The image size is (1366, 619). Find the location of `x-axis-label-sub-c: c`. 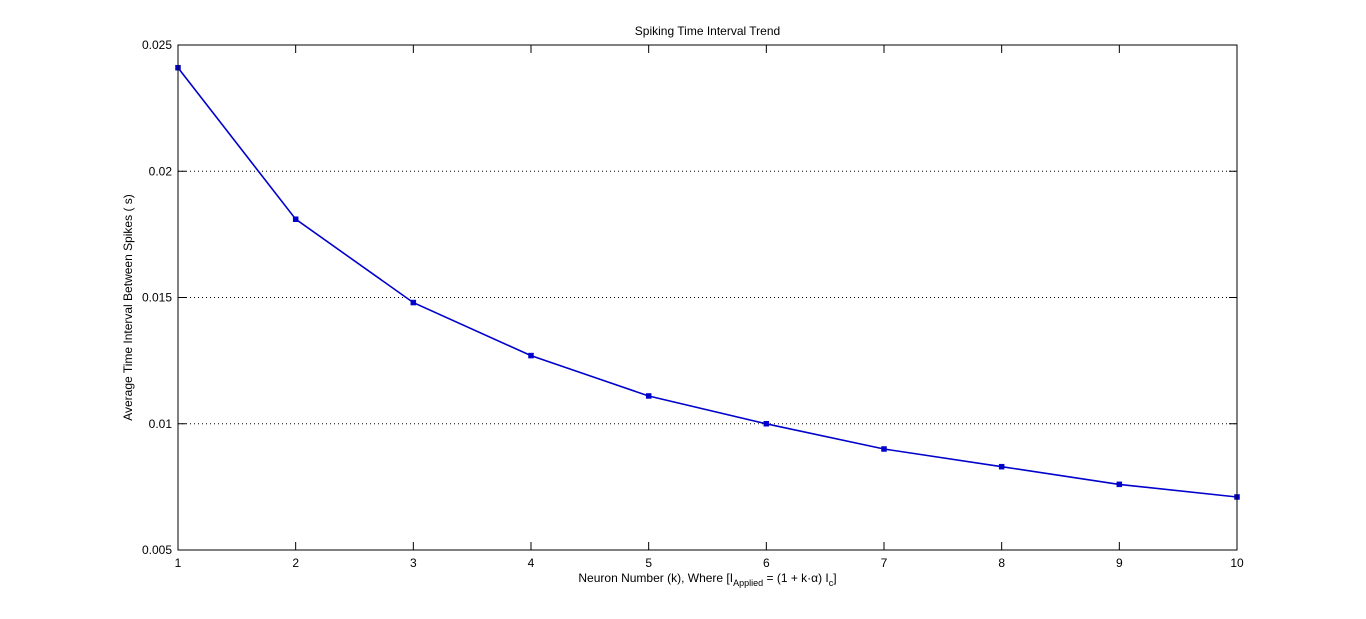

x-axis-label-sub-c: c is located at coordinates (831, 583).